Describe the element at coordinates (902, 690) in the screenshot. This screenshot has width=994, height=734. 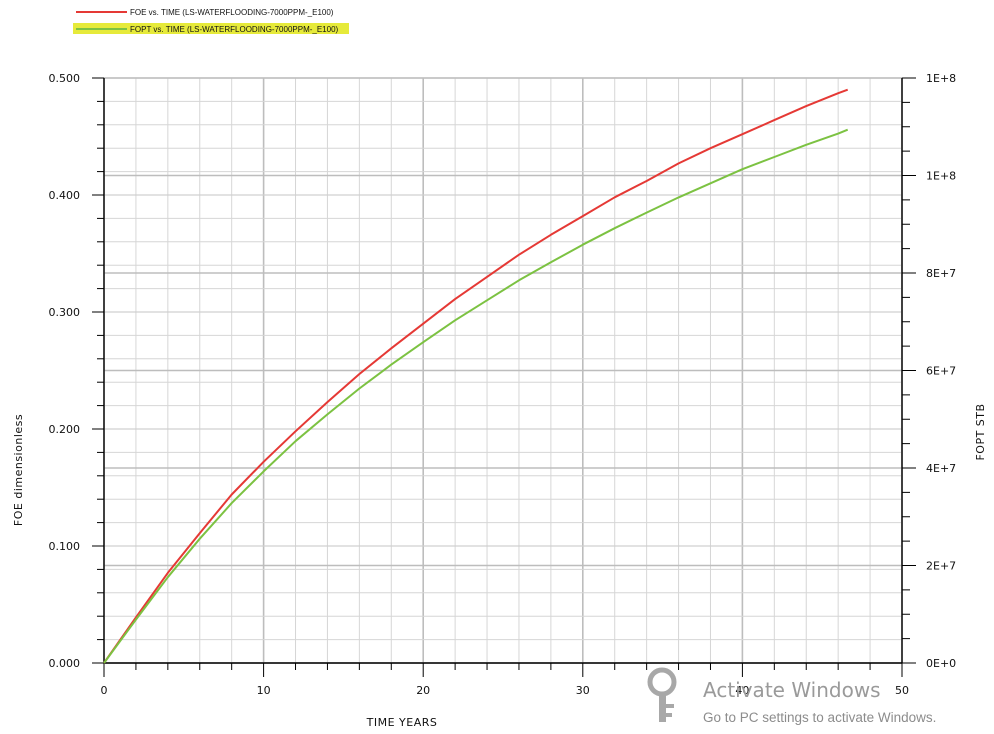
I see `bottom-tick-label: 50` at that location.